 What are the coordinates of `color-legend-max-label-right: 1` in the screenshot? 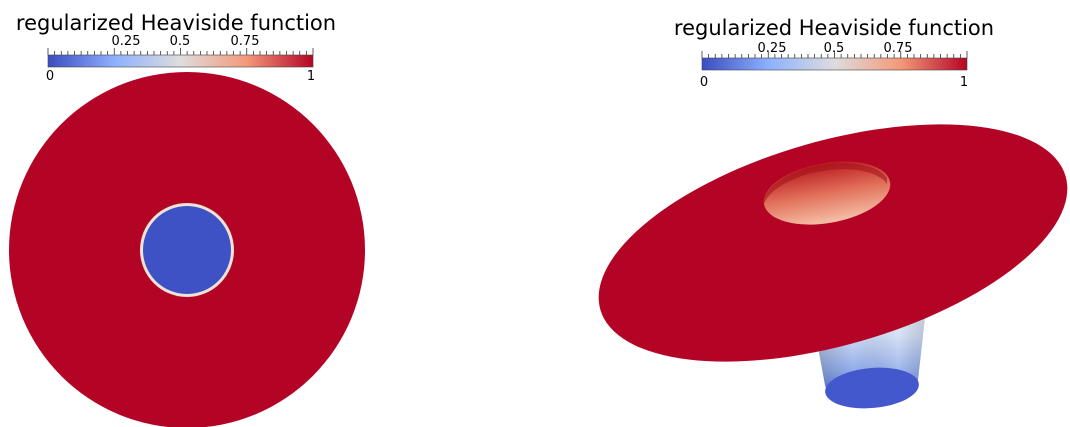 It's located at (964, 82).